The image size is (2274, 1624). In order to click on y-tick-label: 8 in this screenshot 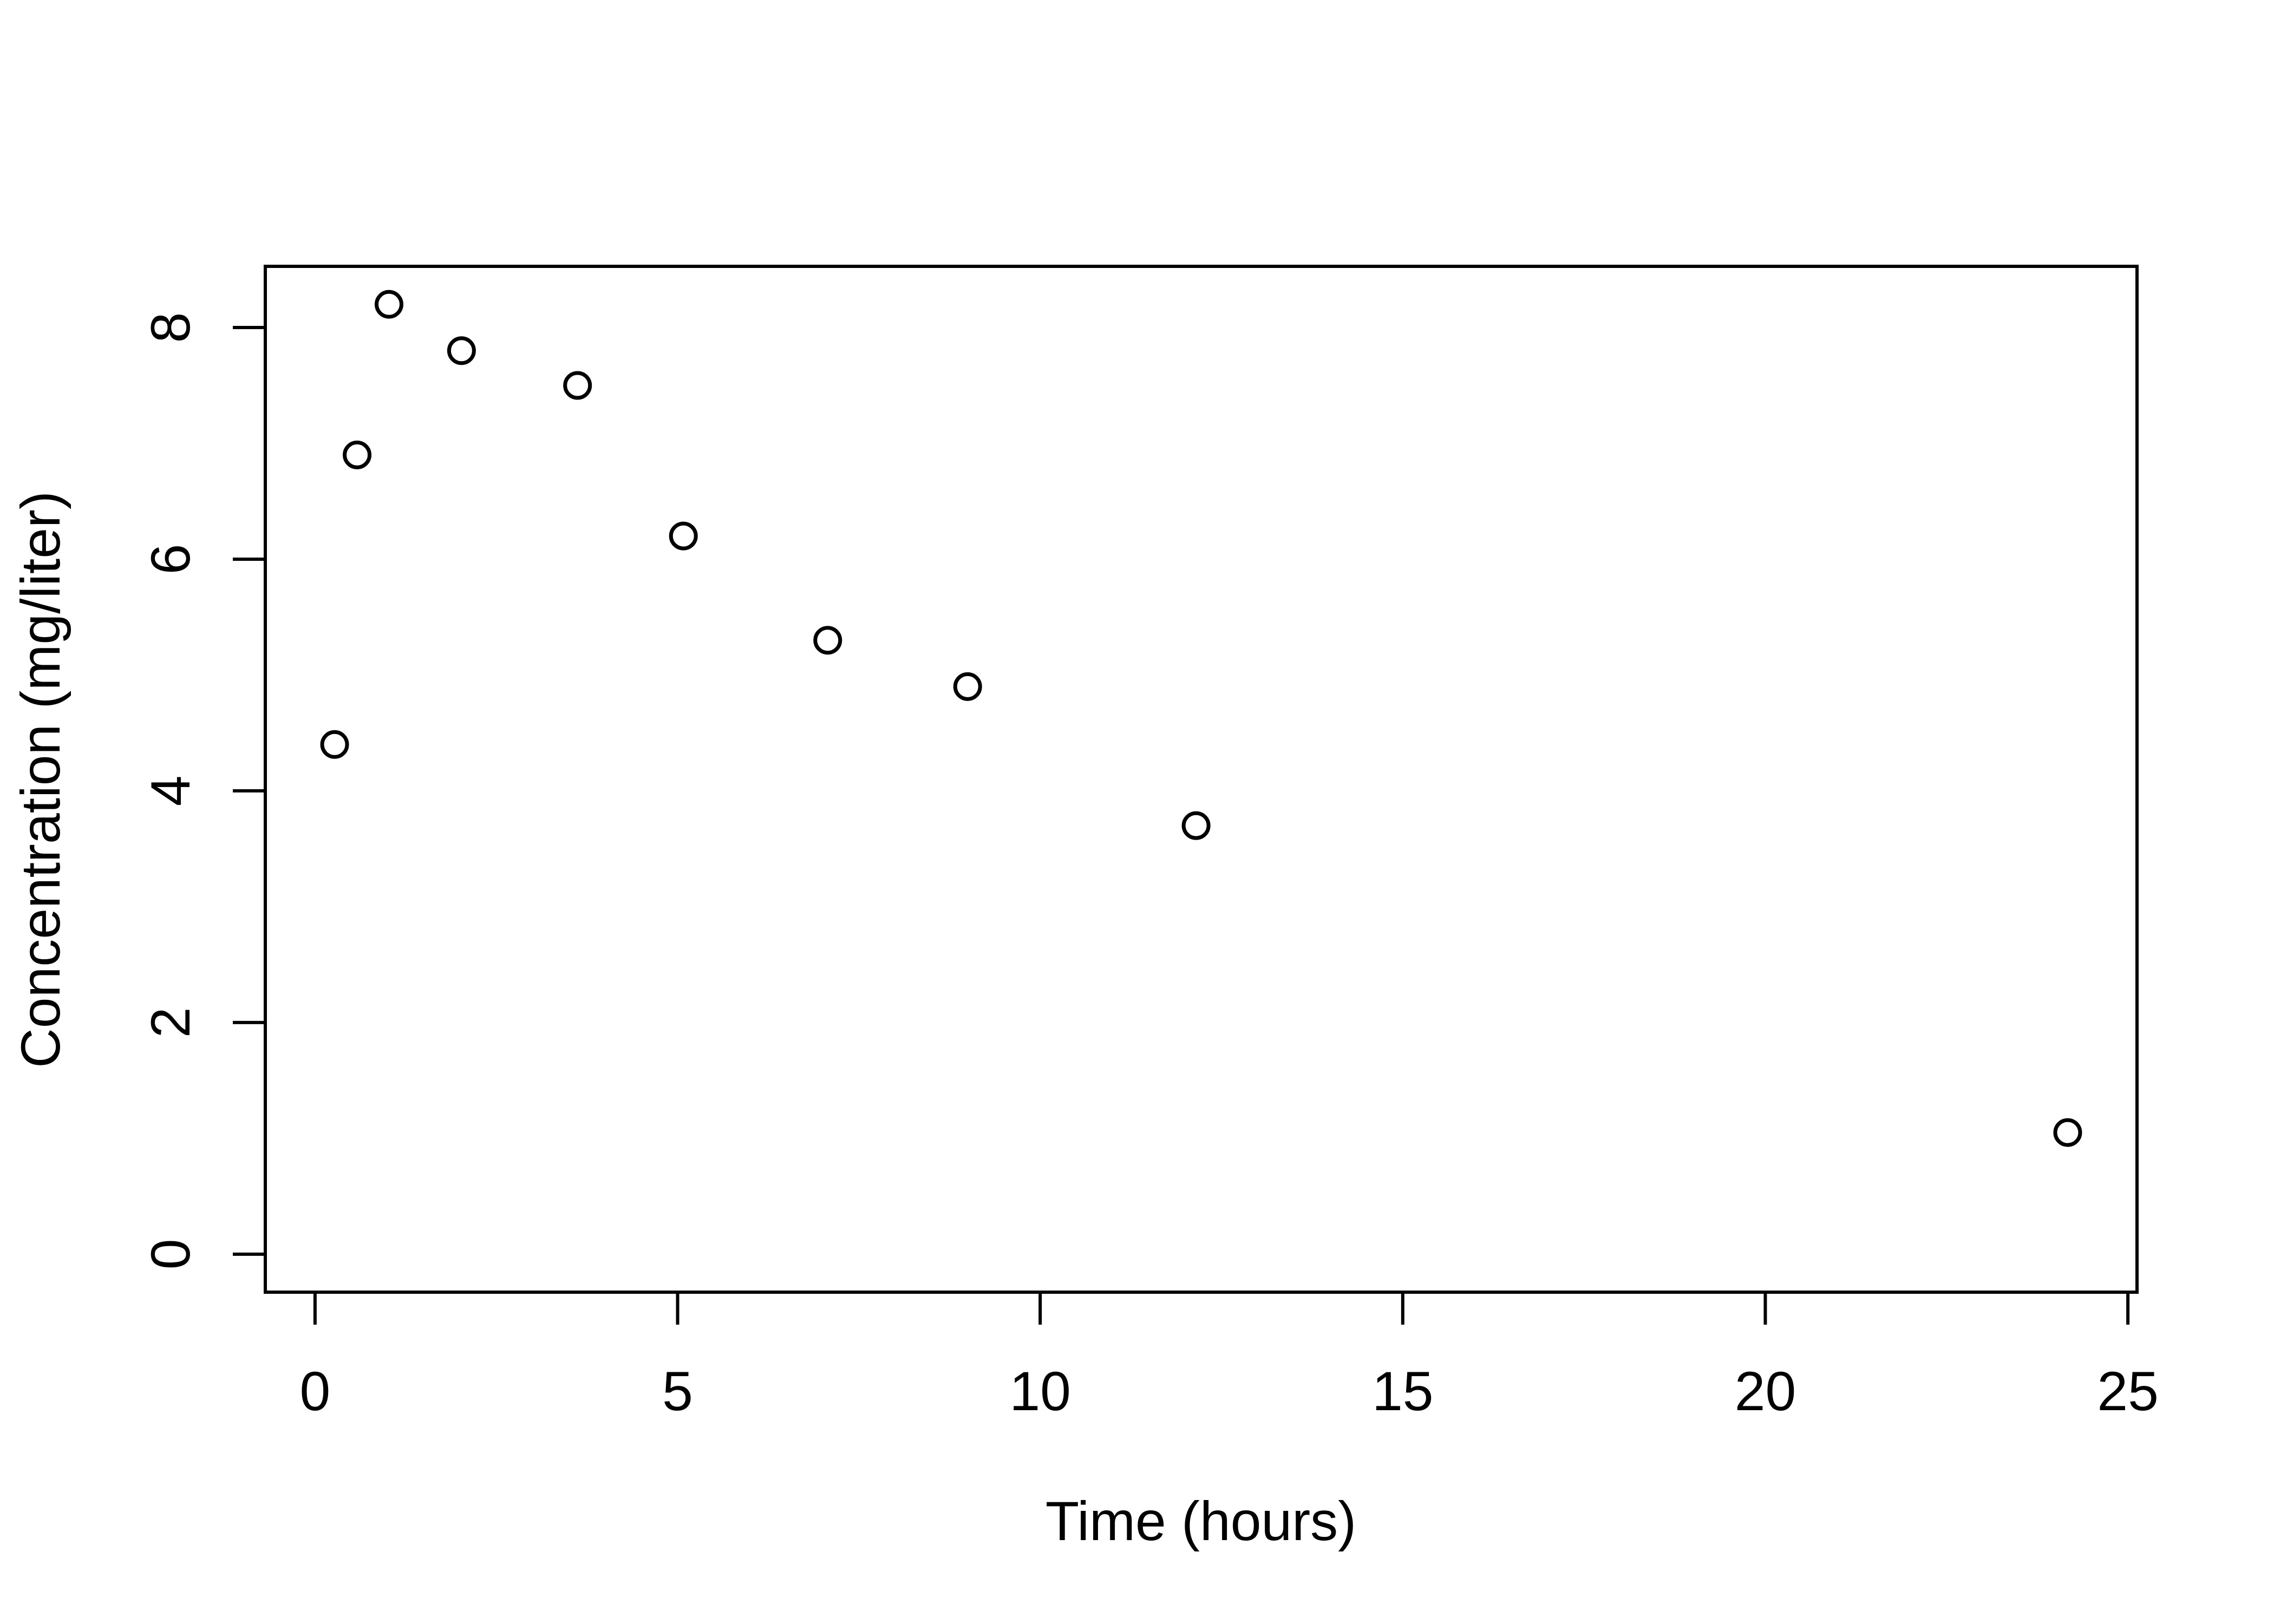, I will do `click(171, 327)`.